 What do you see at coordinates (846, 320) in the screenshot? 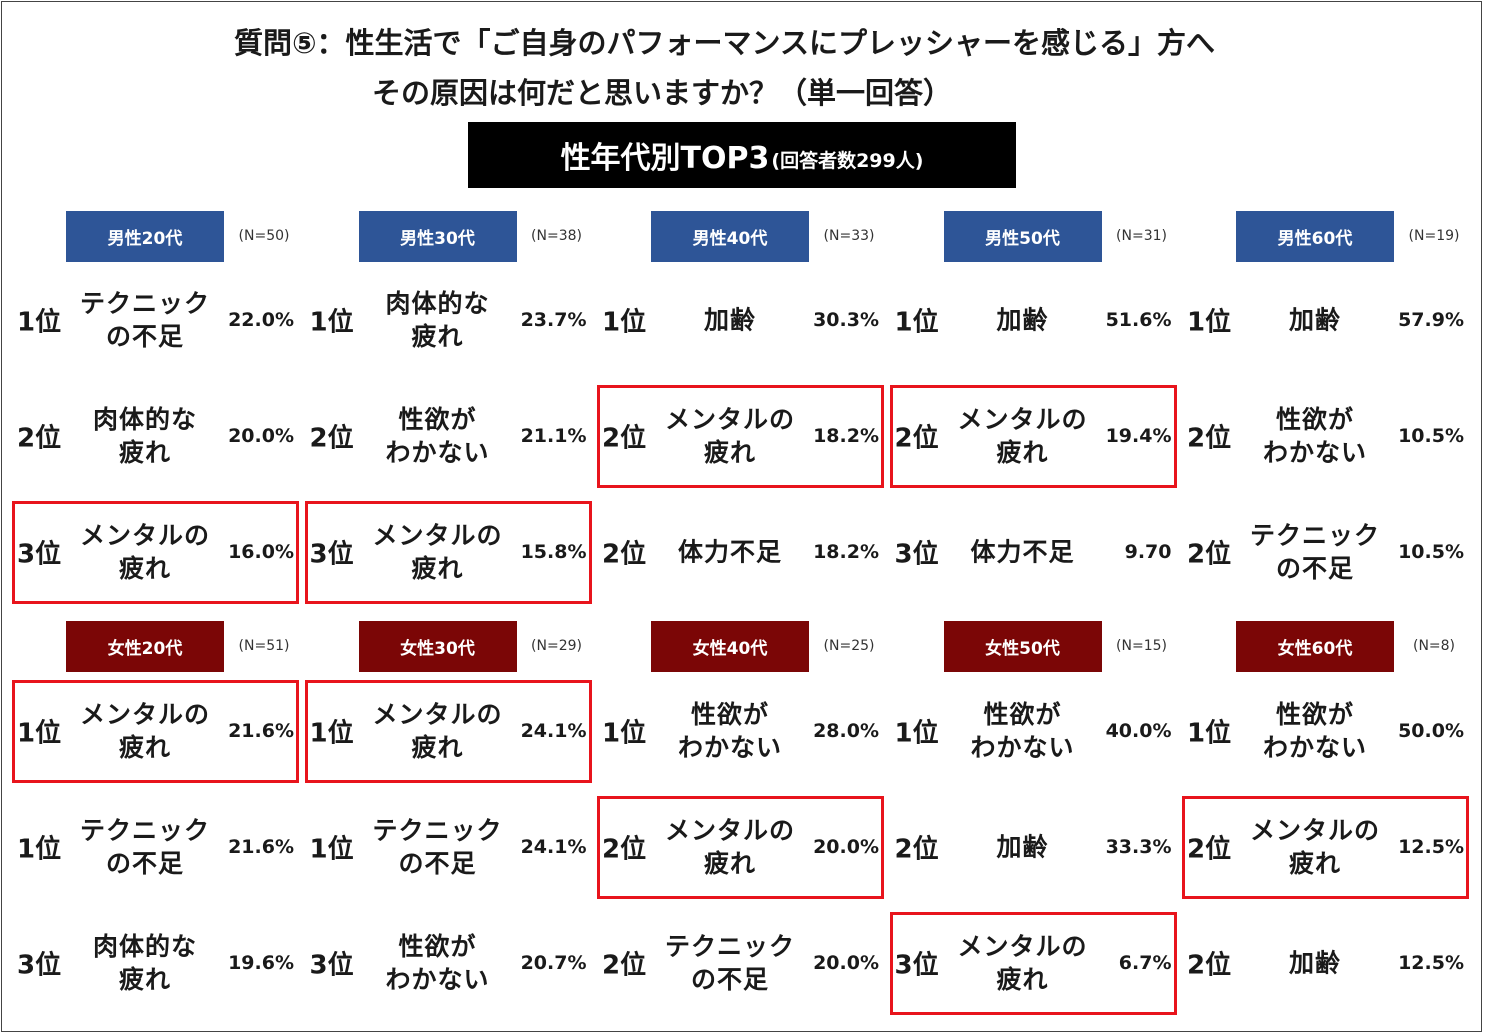
I see `percent-label: 30.3%` at bounding box center [846, 320].